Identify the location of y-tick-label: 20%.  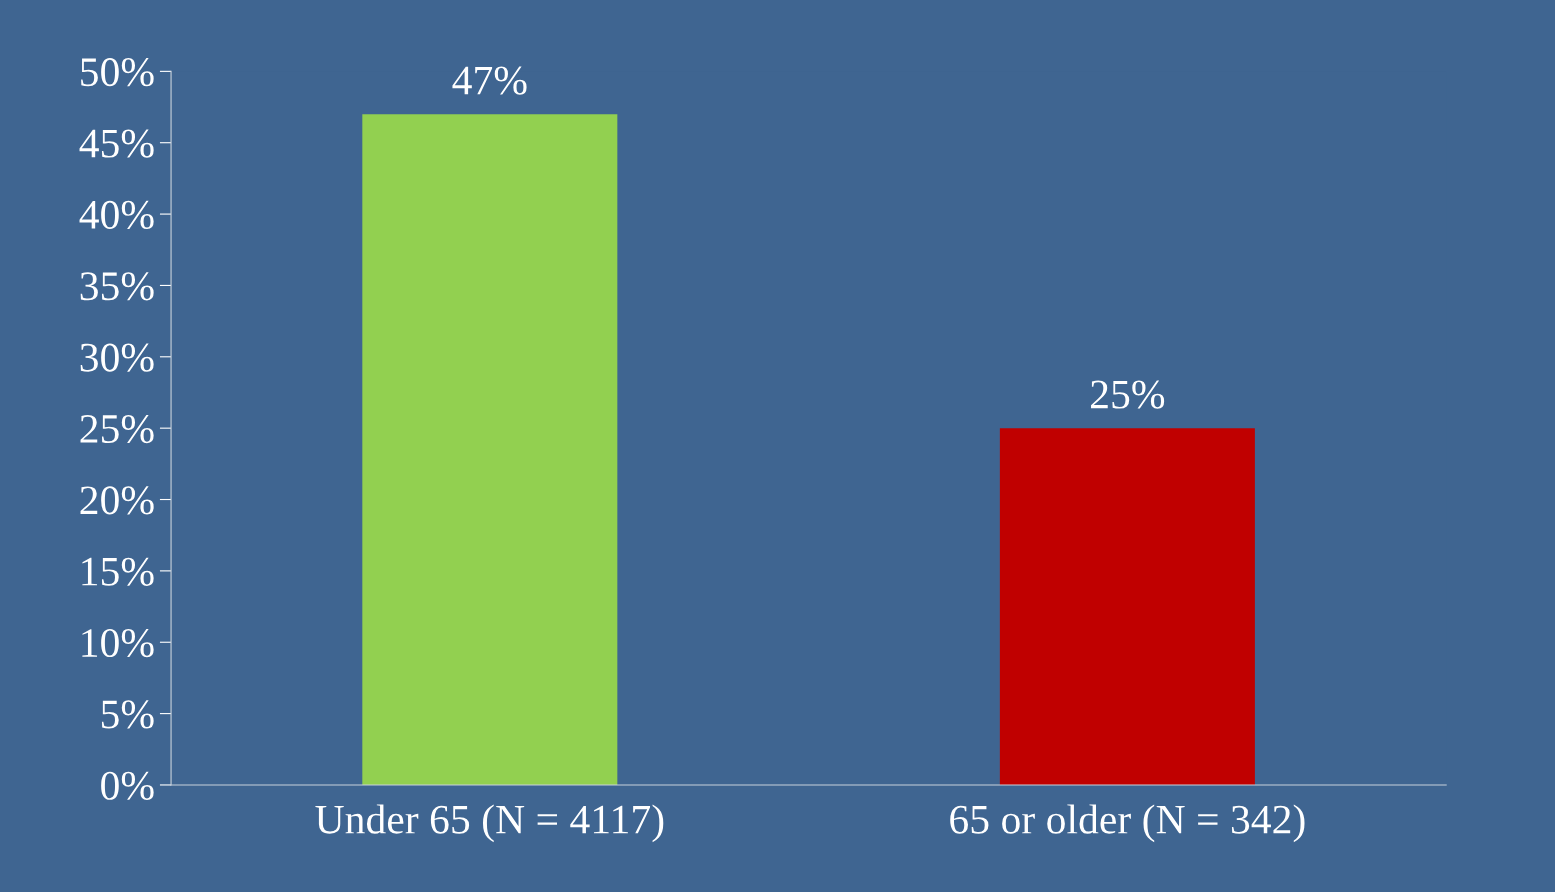
(117, 500).